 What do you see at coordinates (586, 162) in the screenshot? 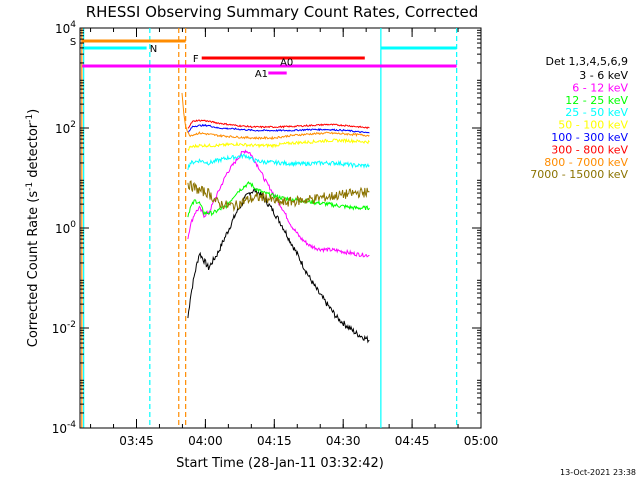
I see `legend-entry: 800 - 7000 keV` at bounding box center [586, 162].